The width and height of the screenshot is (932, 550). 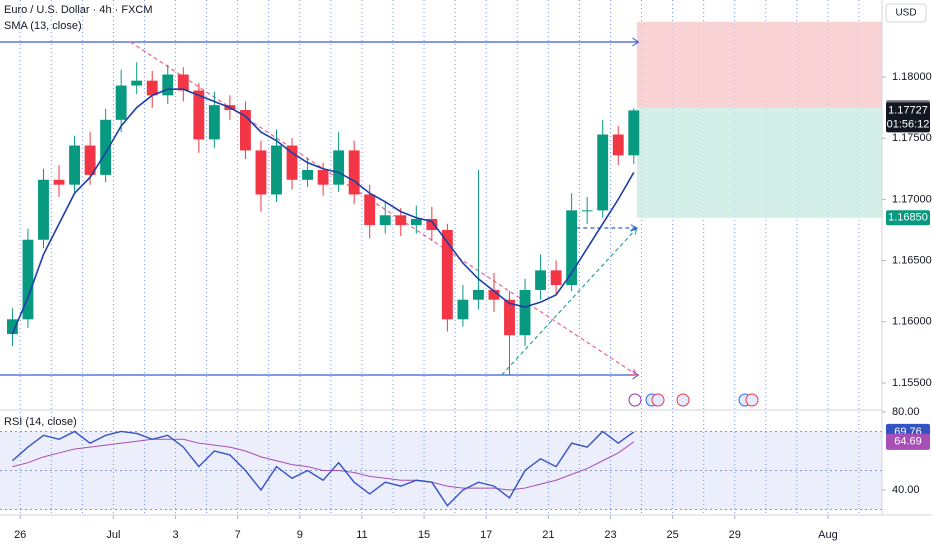 I want to click on y-tick-label: 1.16500, so click(x=912, y=260).